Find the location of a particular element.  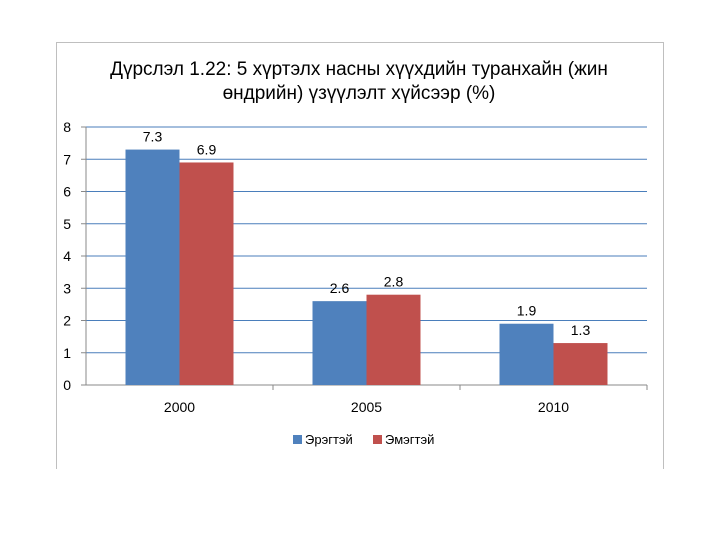

x-tick-label: 2010 is located at coordinates (553, 407).